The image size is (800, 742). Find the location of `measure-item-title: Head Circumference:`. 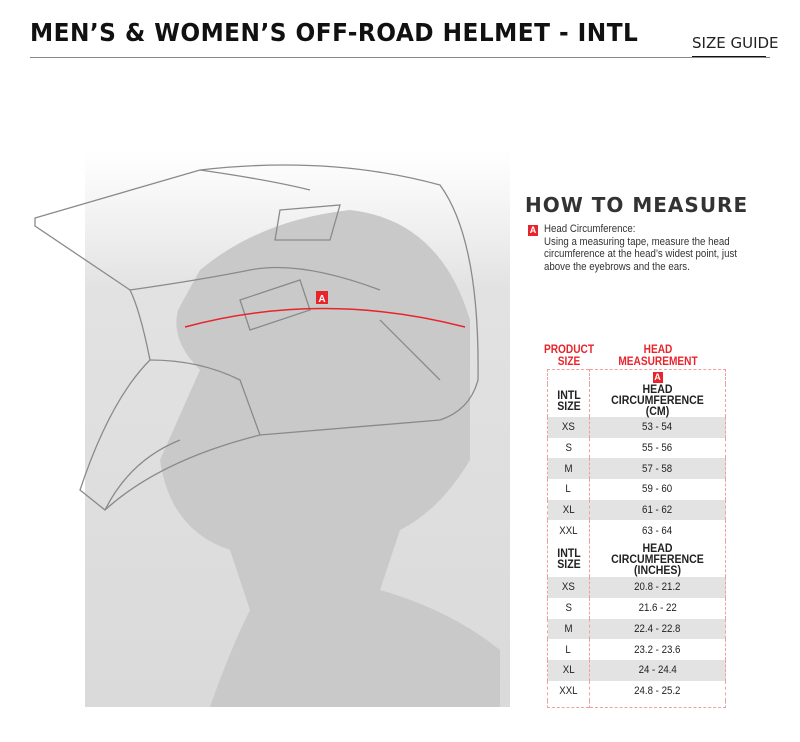

measure-item-title: Head Circumference: is located at coordinates (590, 229).